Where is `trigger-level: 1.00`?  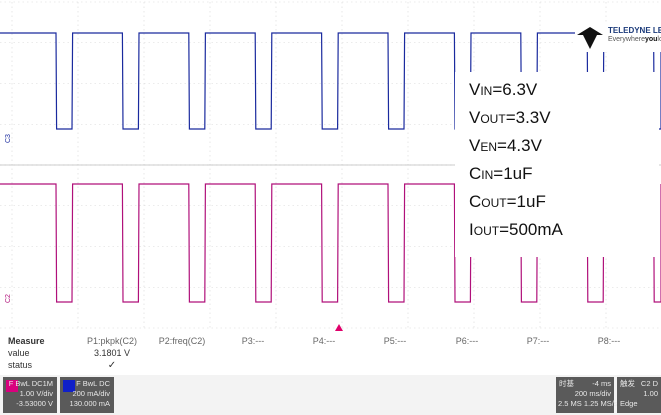 trigger-level: 1.00 is located at coordinates (650, 393).